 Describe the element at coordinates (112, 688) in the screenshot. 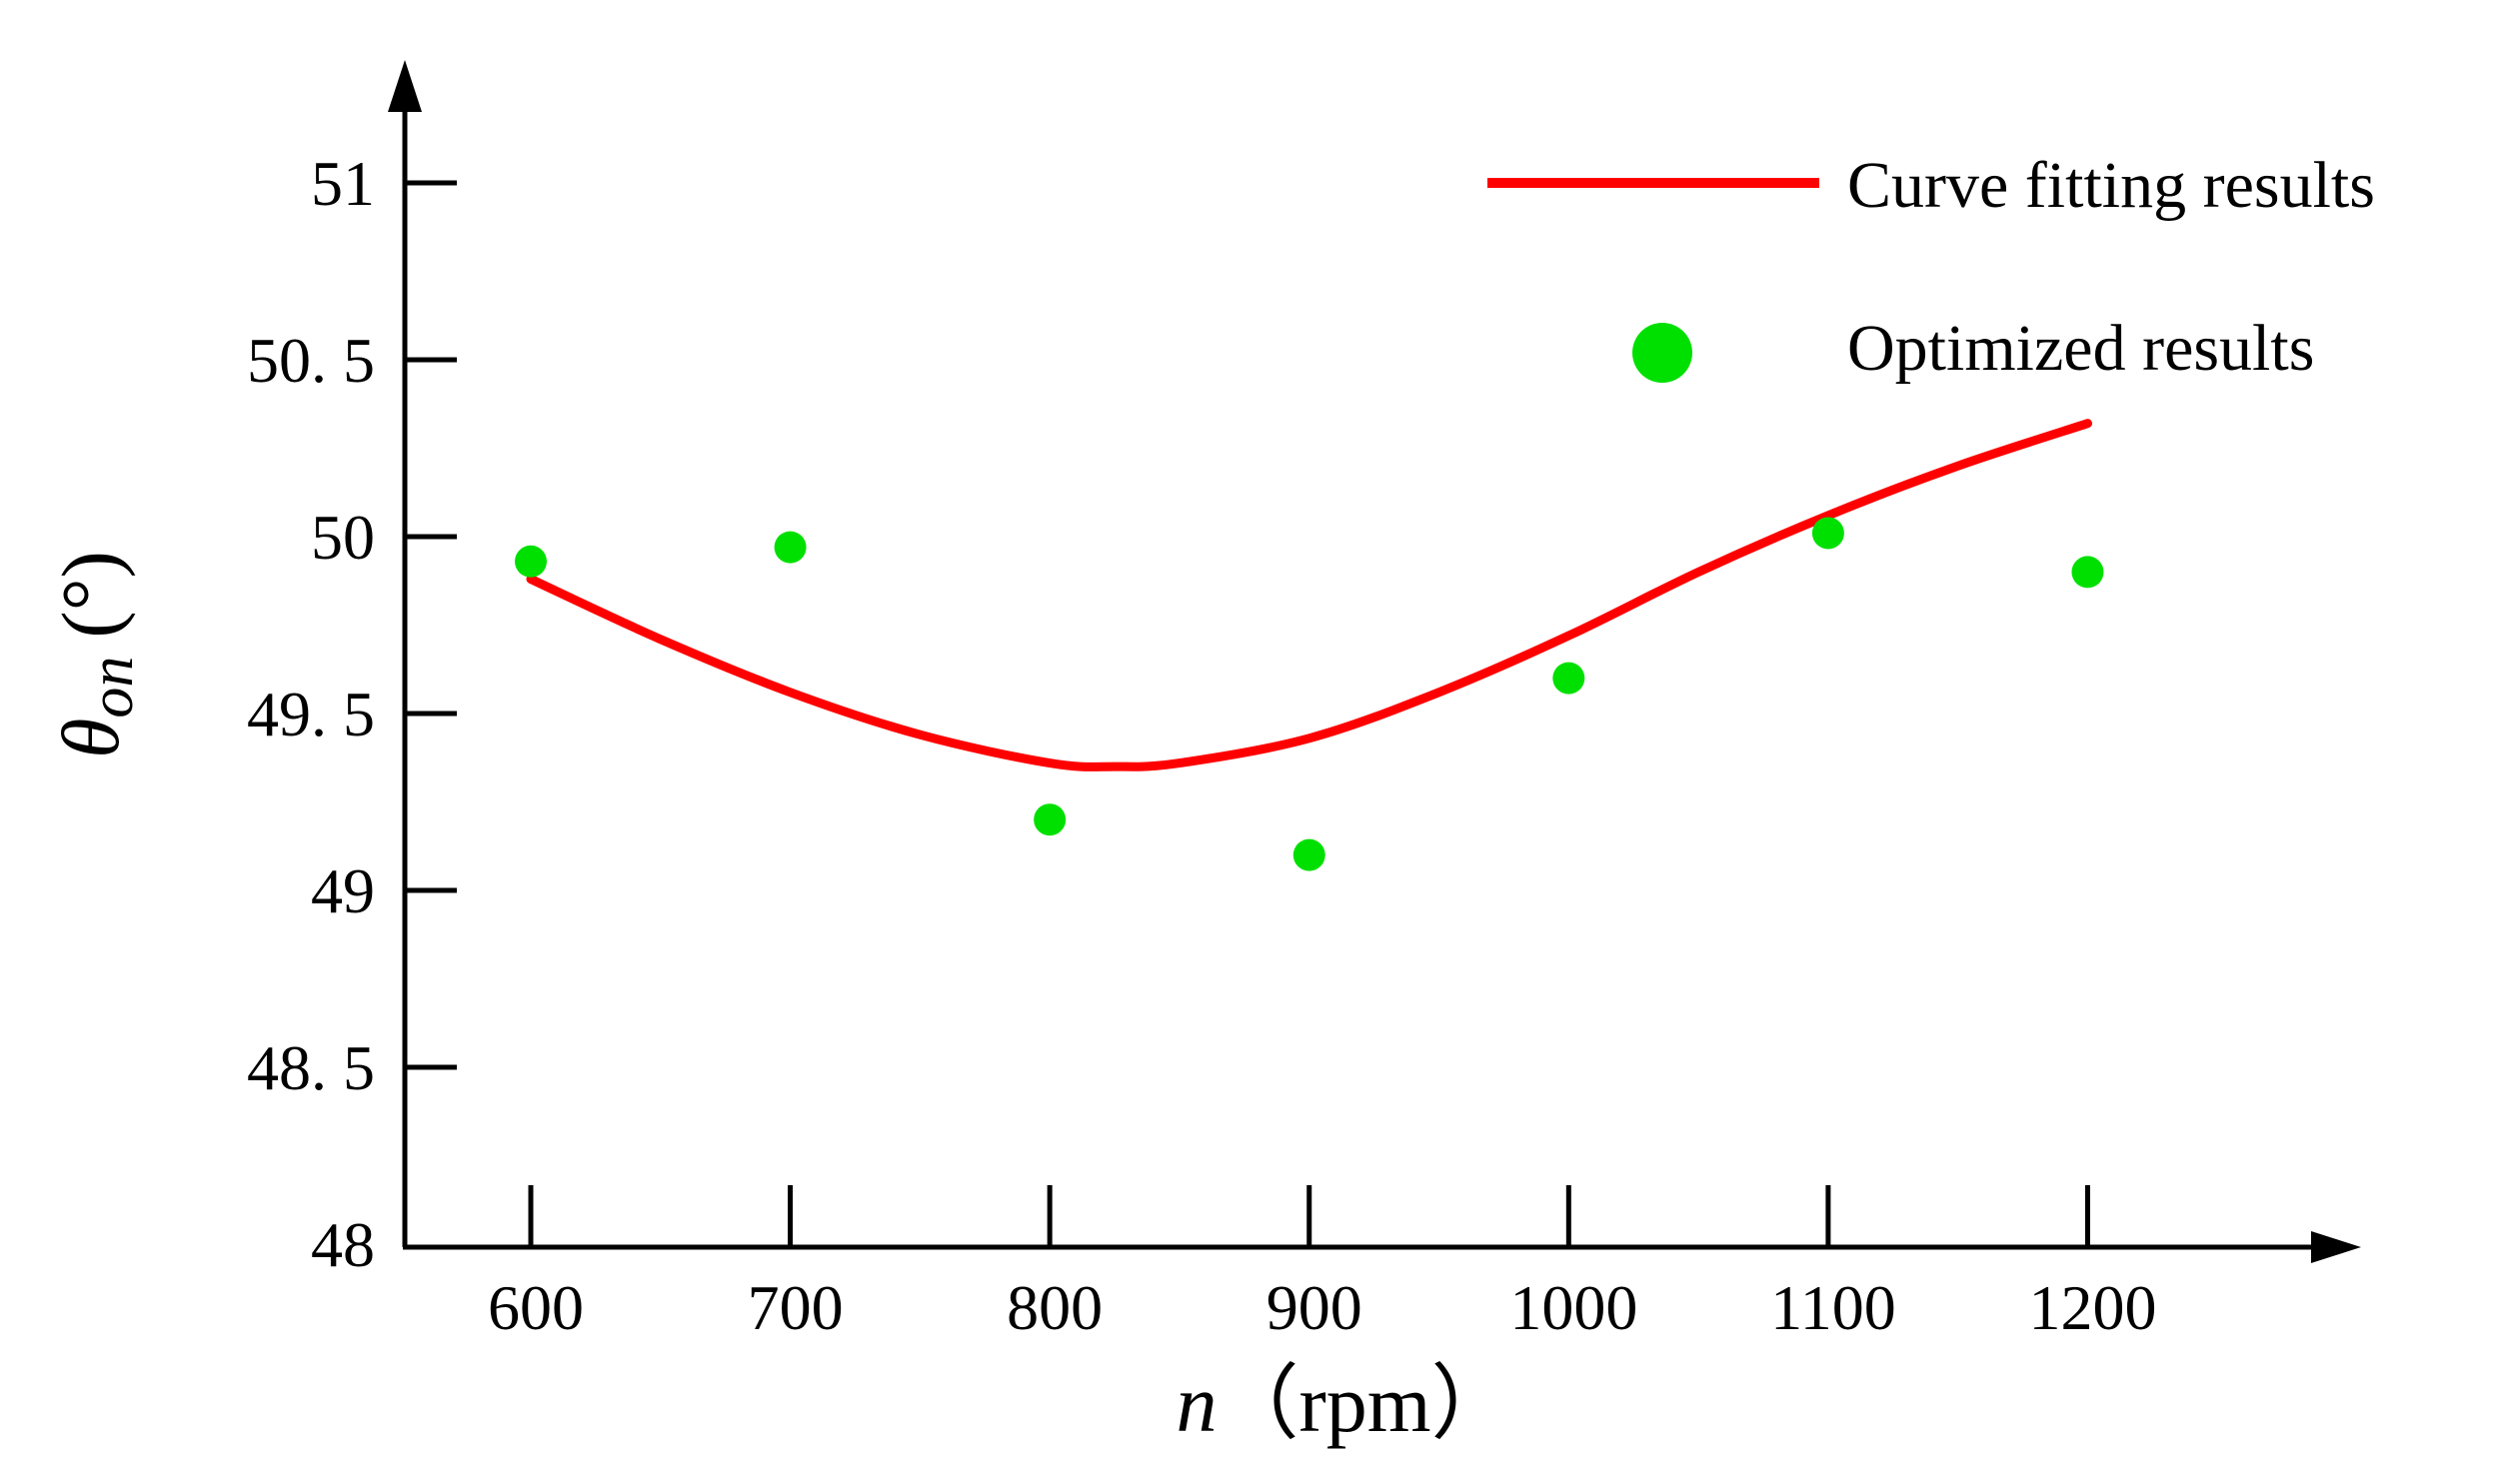

I see `y-axis-title-subscript: on` at that location.